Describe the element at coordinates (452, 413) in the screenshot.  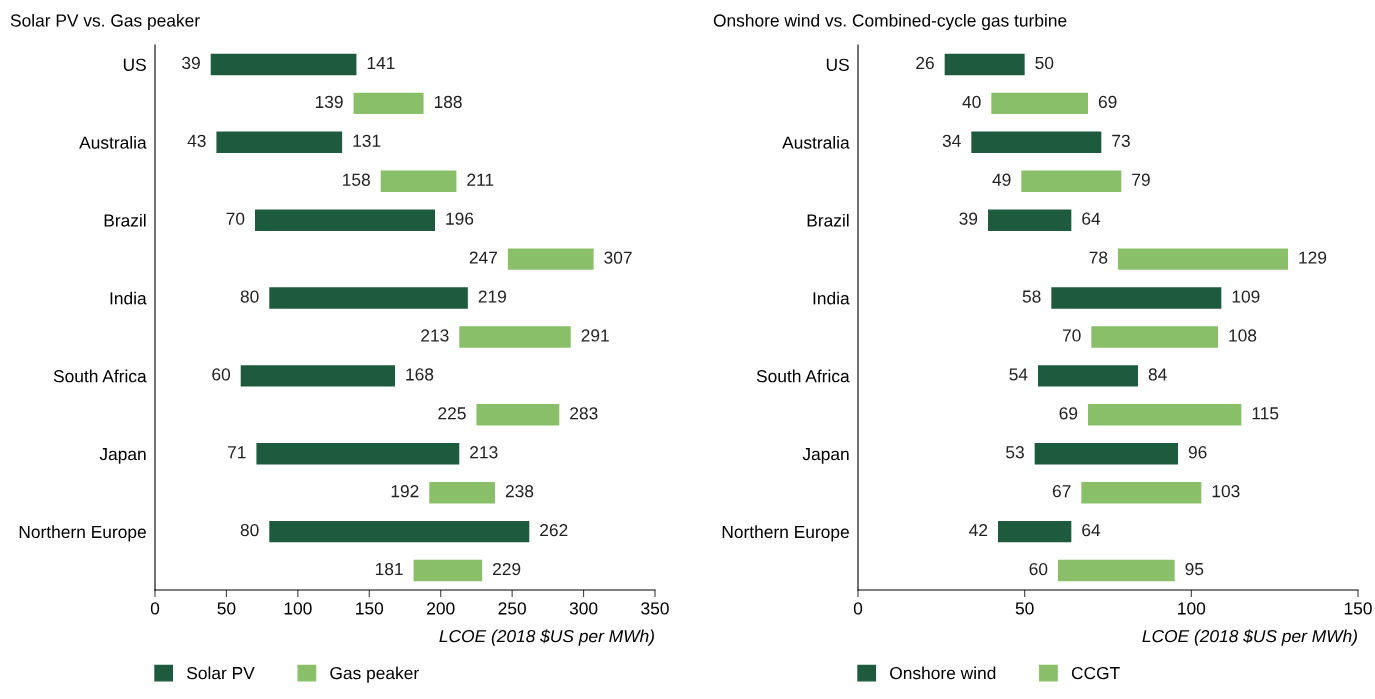
I see `text: 225` at that location.